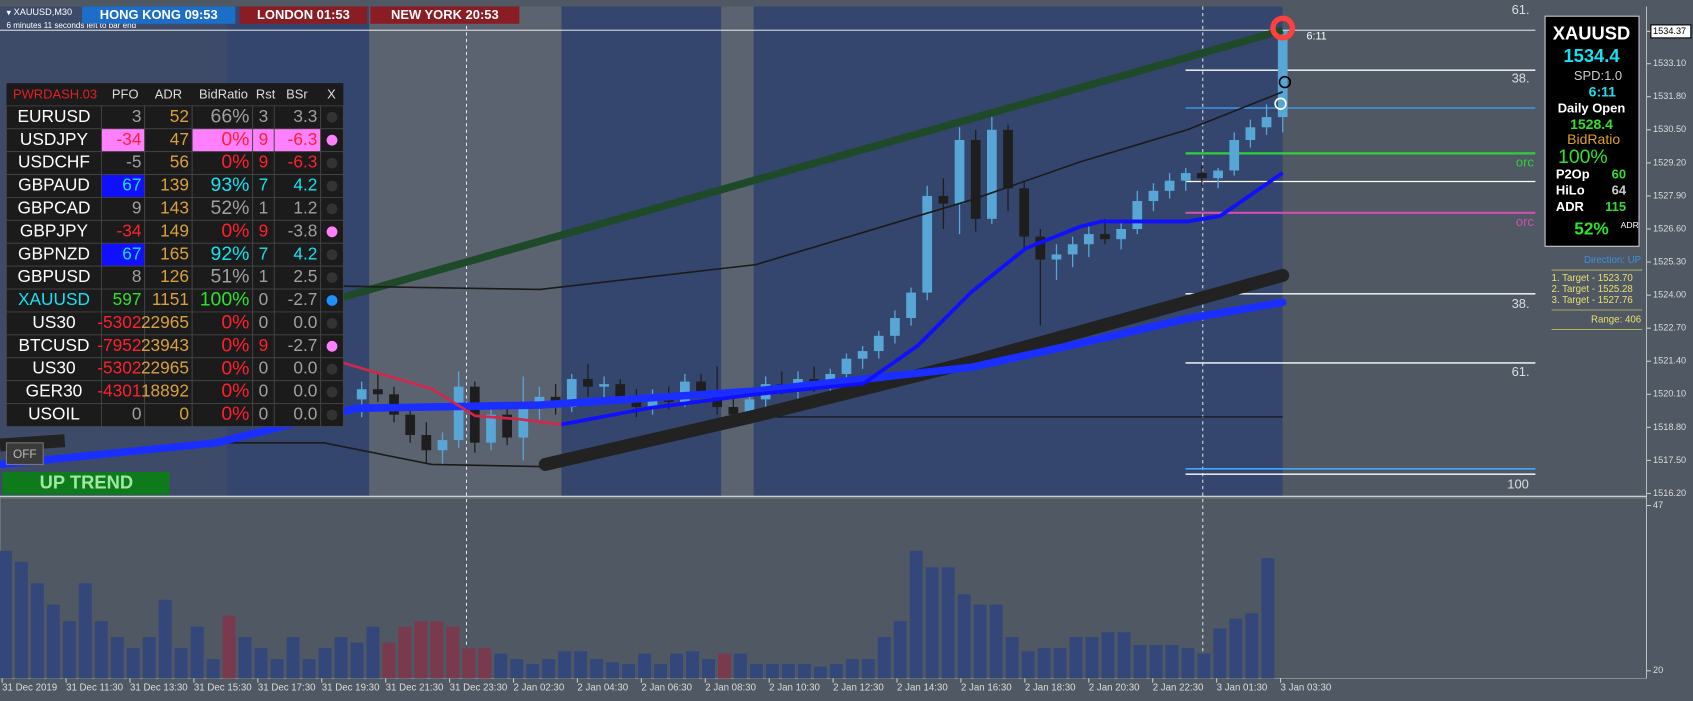 This screenshot has height=701, width=1693. Describe the element at coordinates (427, 15) in the screenshot. I see `clock-city: NEW YORK` at that location.